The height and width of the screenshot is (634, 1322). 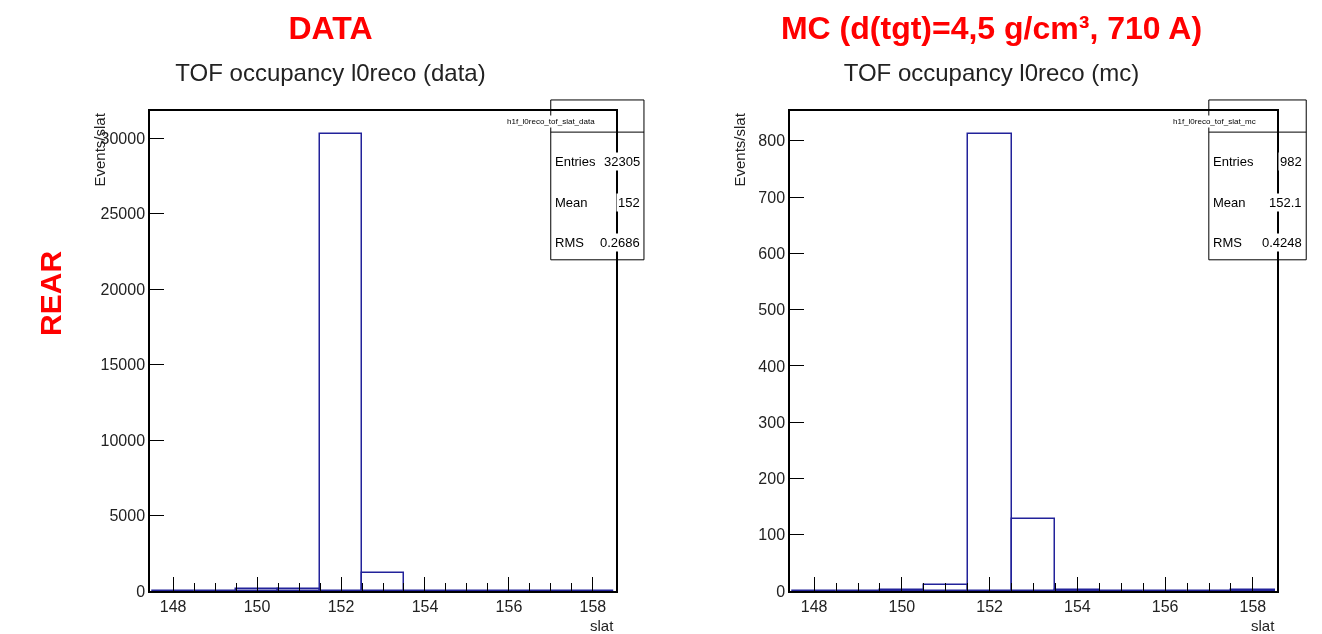 What do you see at coordinates (1257, 161) in the screenshot?
I see `text: Entries 982` at bounding box center [1257, 161].